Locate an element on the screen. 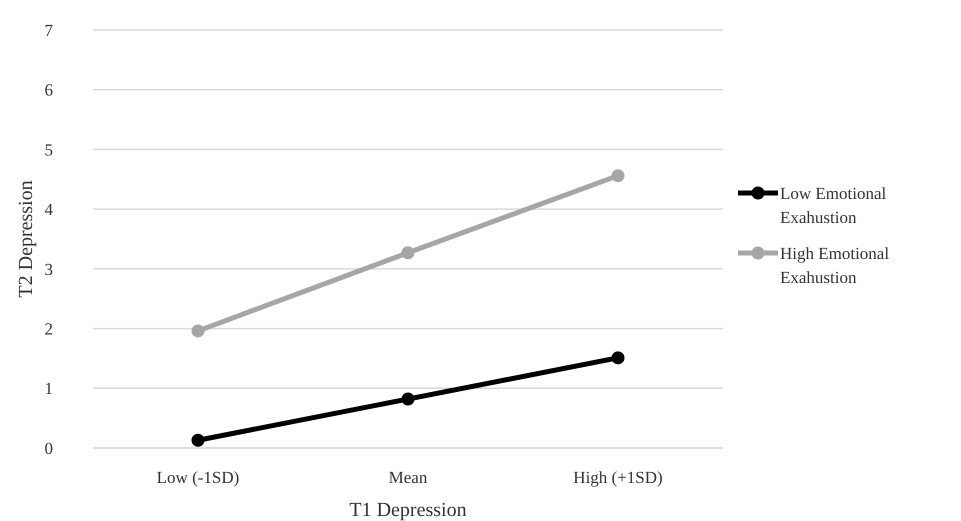 This screenshot has height=521, width=961. y-tick-label: 1 is located at coordinates (48, 388).